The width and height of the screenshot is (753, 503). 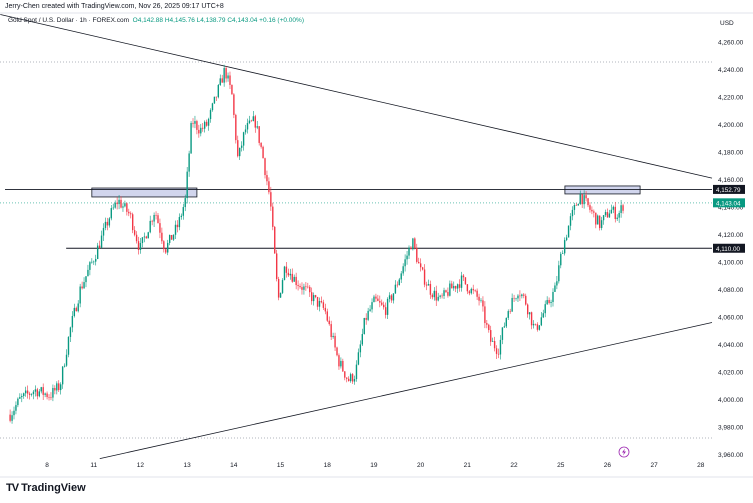 What do you see at coordinates (731, 125) in the screenshot?
I see `price-tick-label: 4,200.00` at bounding box center [731, 125].